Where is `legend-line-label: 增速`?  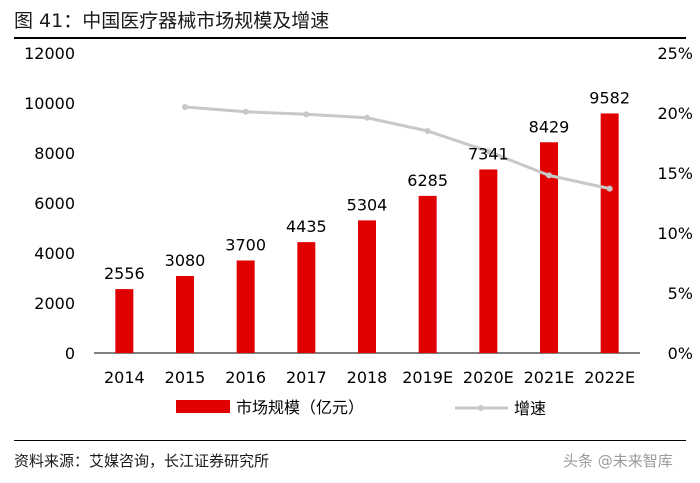
legend-line-label: 增速 is located at coordinates (530, 408).